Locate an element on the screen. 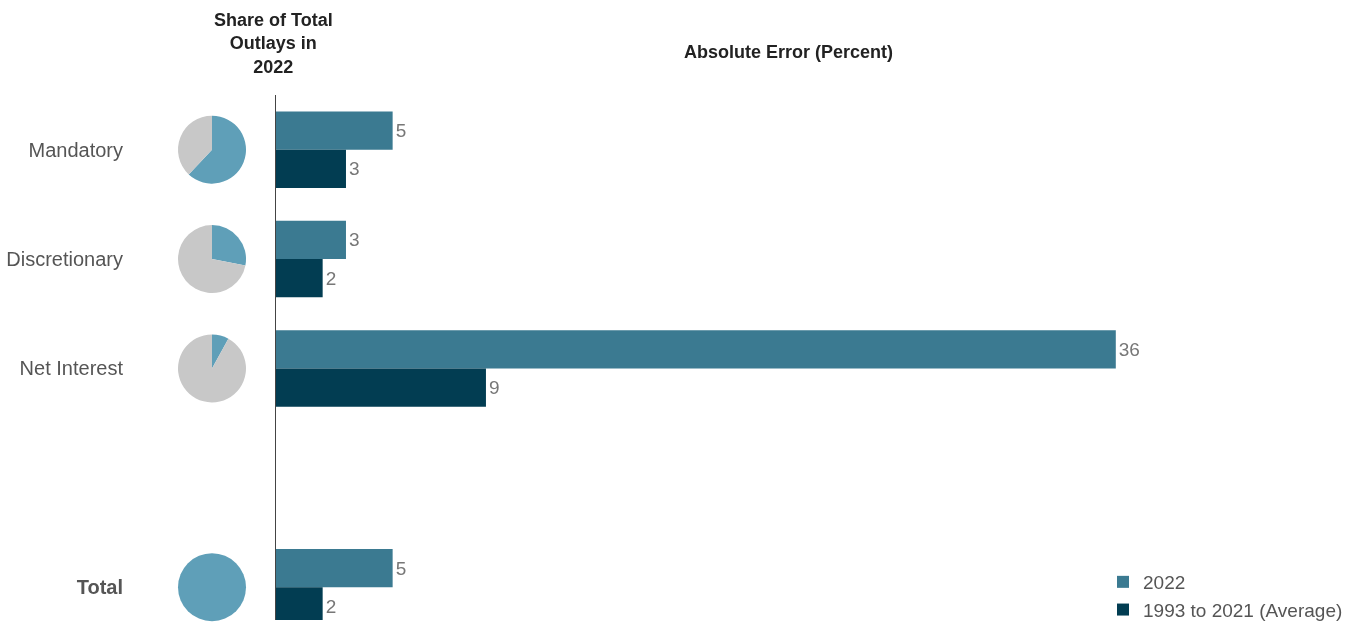  y-tick-label: Discretionary is located at coordinates (64, 259).